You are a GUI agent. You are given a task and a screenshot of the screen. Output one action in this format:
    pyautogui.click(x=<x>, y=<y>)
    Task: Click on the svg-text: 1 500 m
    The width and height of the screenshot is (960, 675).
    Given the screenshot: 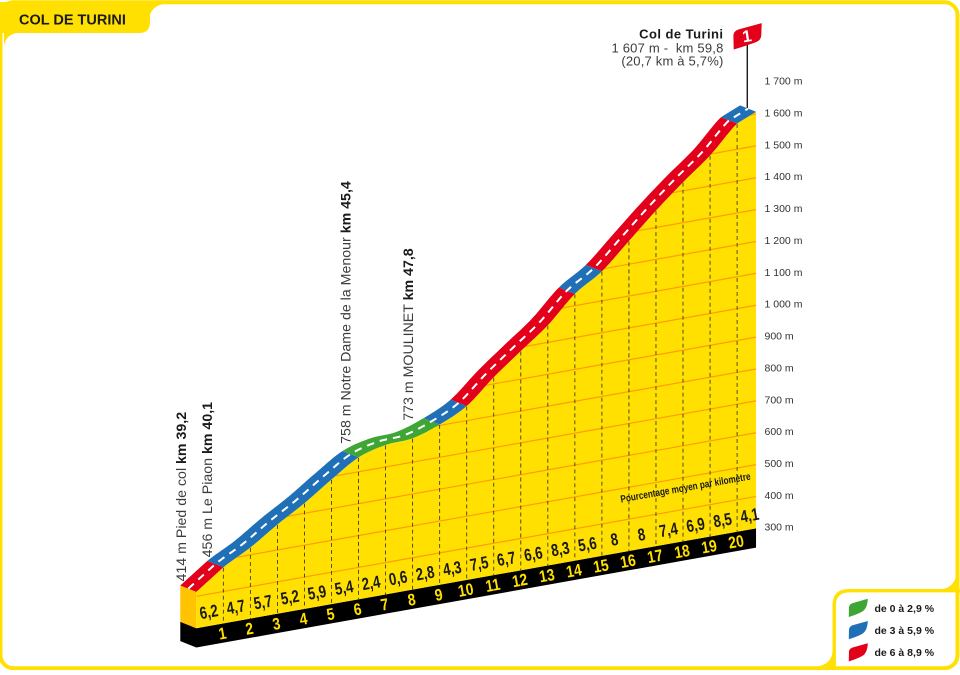 What is the action you would take?
    pyautogui.click(x=784, y=145)
    